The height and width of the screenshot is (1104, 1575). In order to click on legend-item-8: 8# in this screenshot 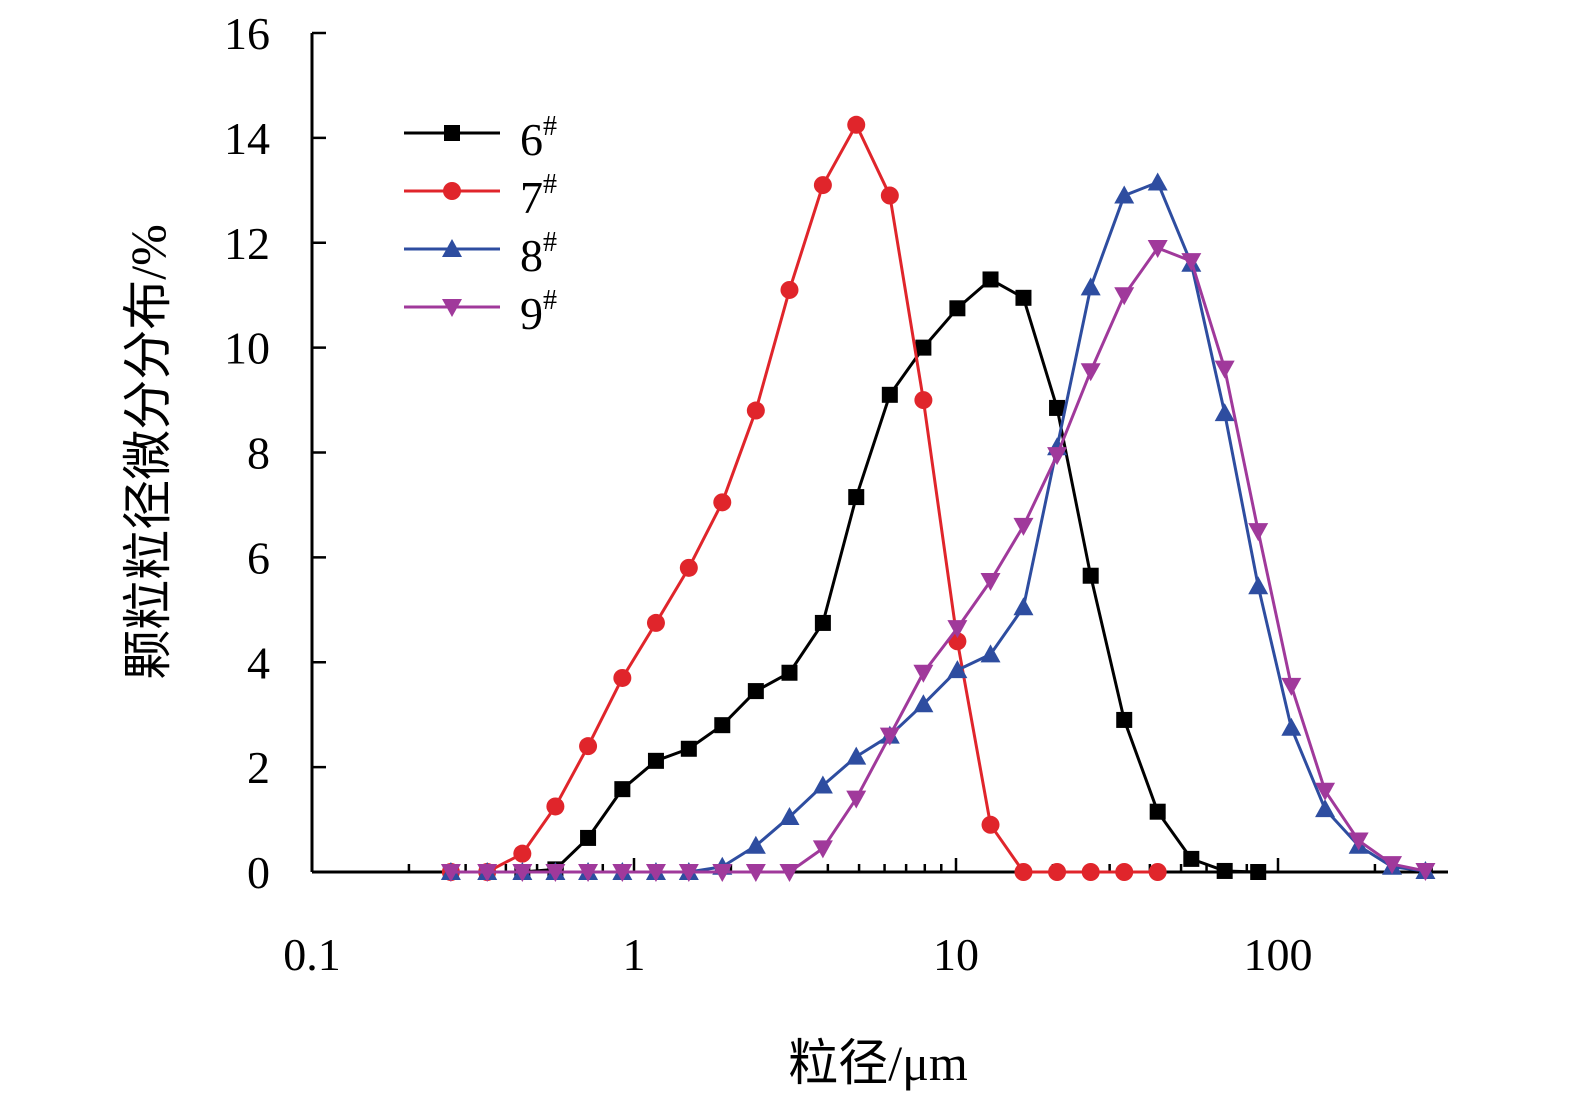, I will do `click(480, 254)`.